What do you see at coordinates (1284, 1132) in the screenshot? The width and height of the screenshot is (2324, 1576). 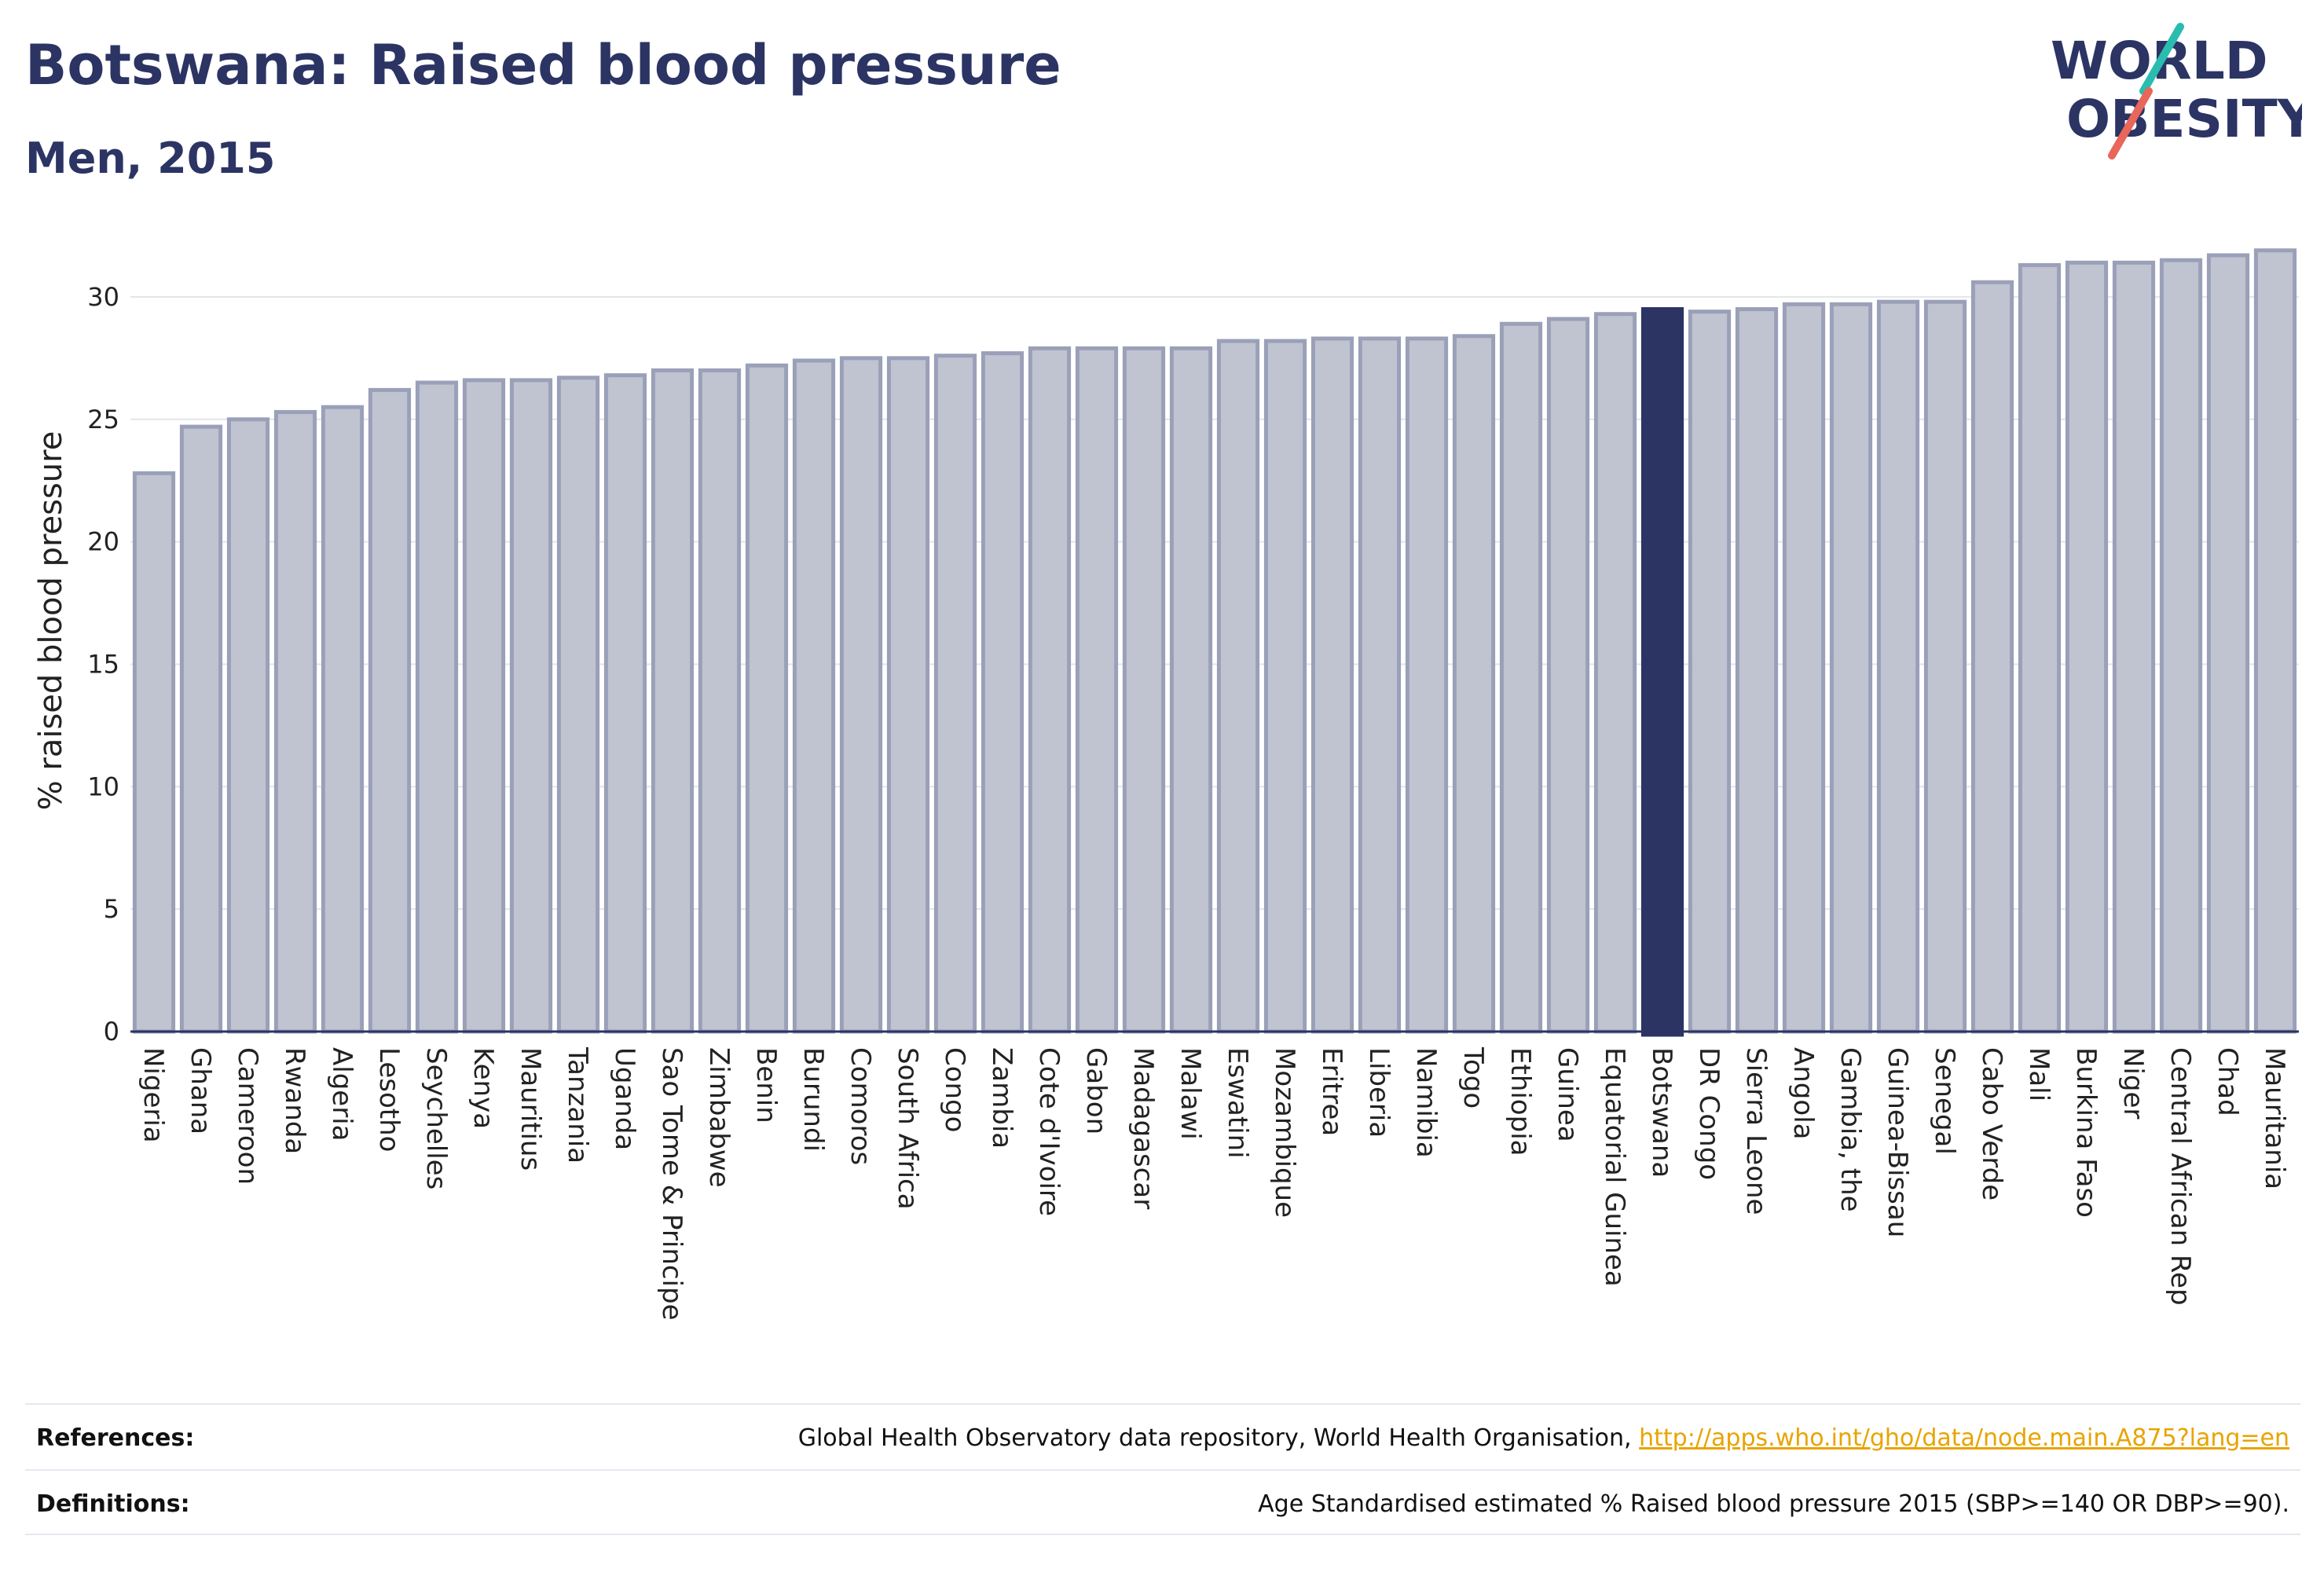 I see `x-category-label: Mozambique` at bounding box center [1284, 1132].